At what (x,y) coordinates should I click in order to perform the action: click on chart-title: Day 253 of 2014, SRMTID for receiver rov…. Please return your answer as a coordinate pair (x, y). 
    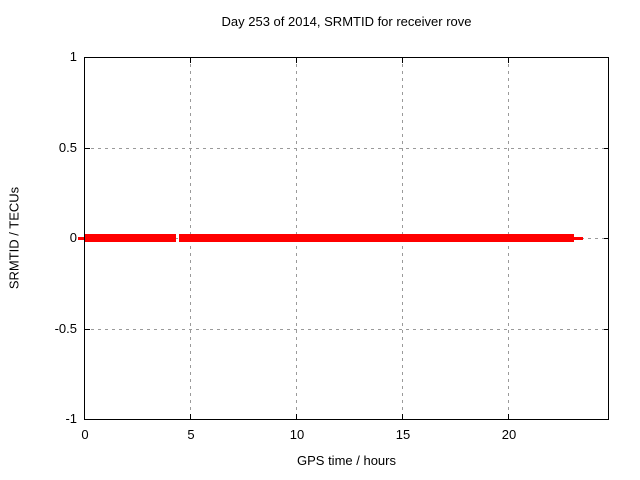
    Looking at the image, I should click on (346, 21).